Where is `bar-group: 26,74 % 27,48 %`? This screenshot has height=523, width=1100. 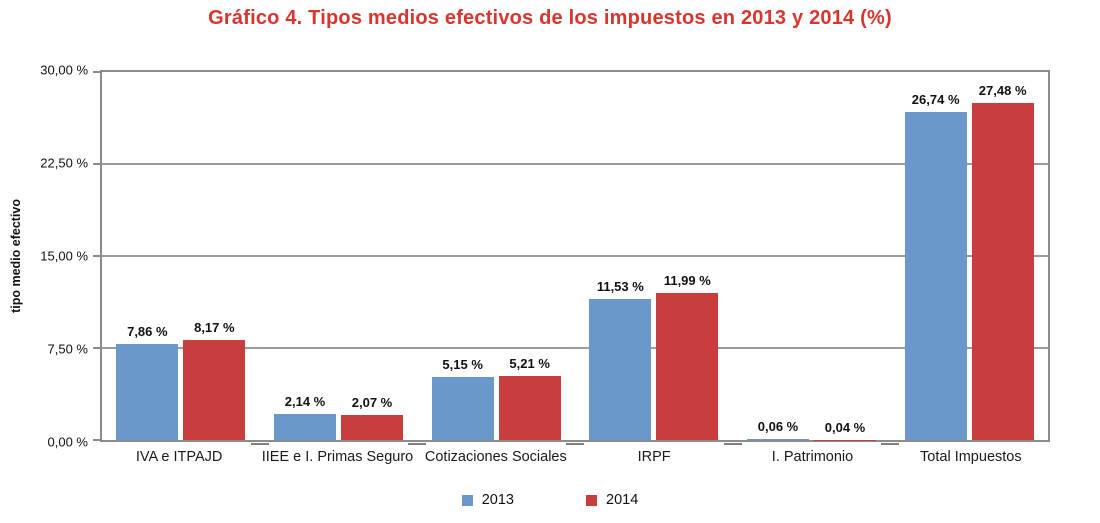
bar-group: 26,74 % 27,48 % is located at coordinates (969, 256).